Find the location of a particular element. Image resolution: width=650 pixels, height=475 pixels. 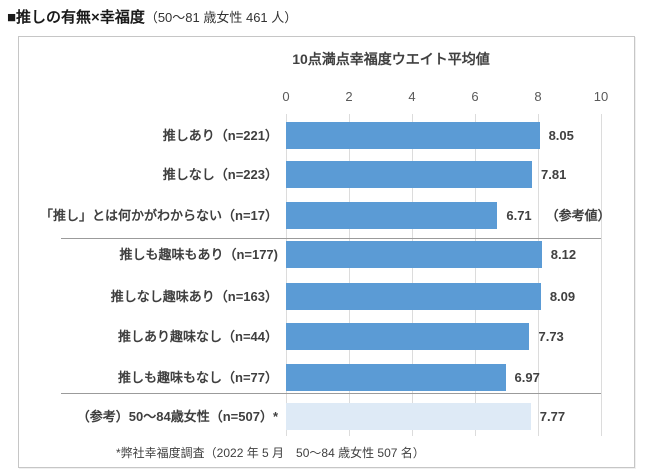

x-axis-tick-0: 0 is located at coordinates (286, 96).